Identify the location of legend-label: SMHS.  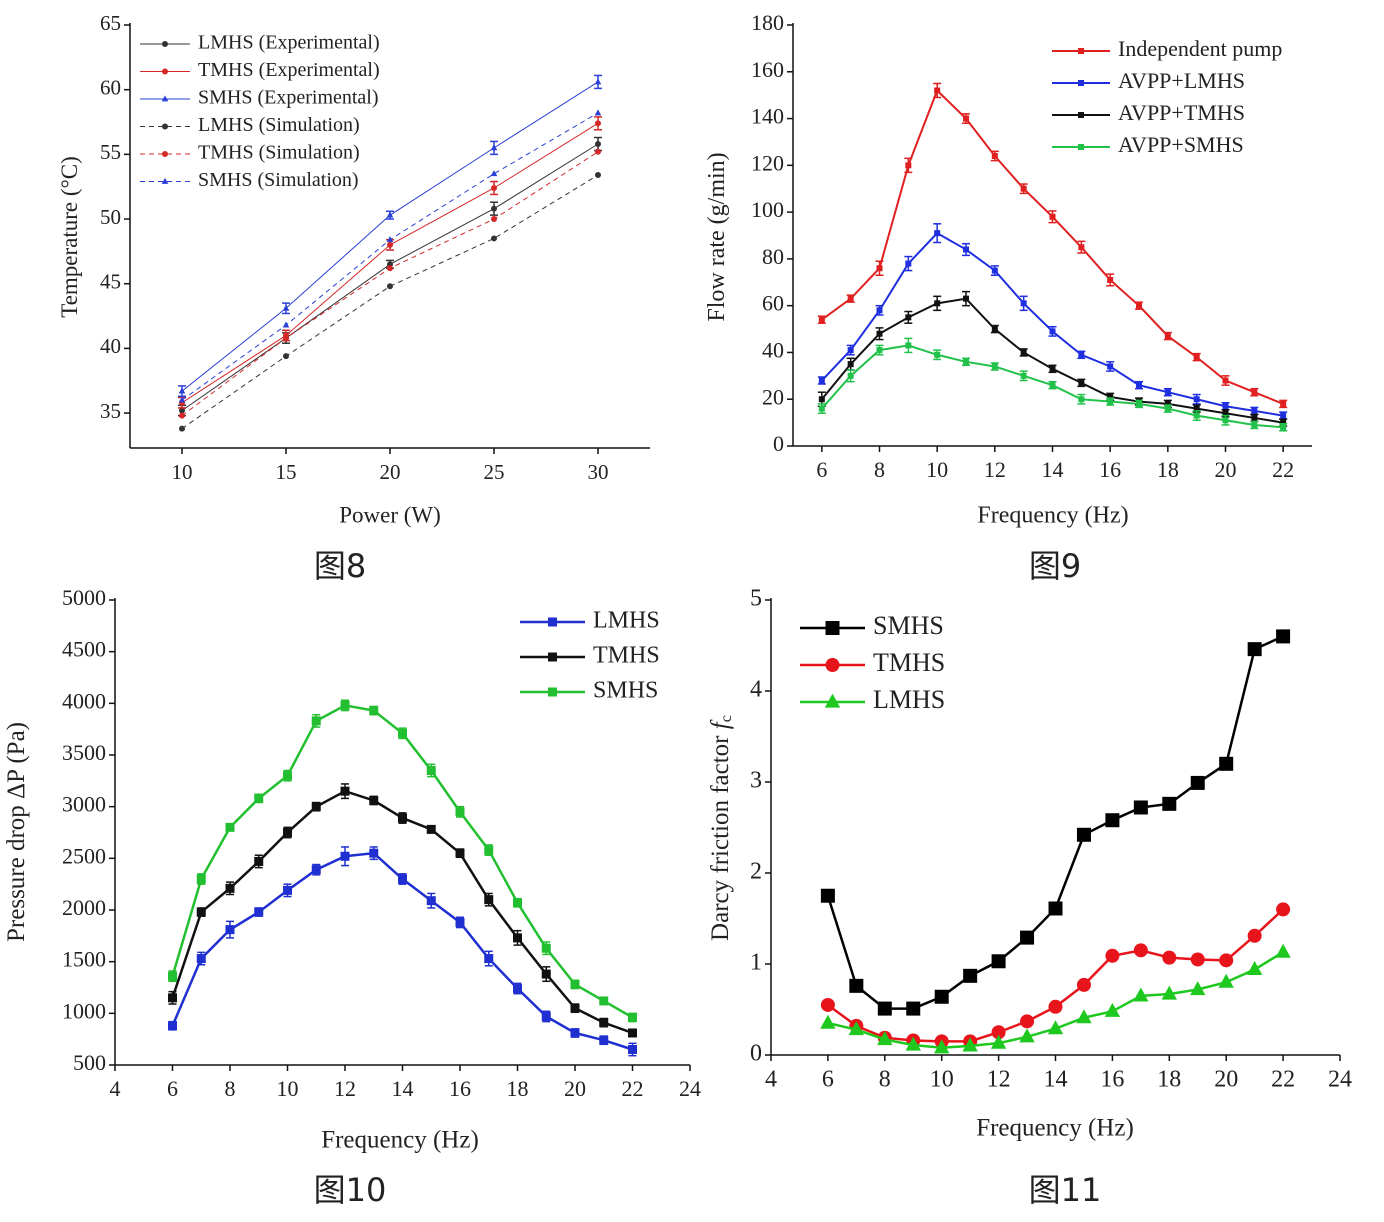
(908, 625).